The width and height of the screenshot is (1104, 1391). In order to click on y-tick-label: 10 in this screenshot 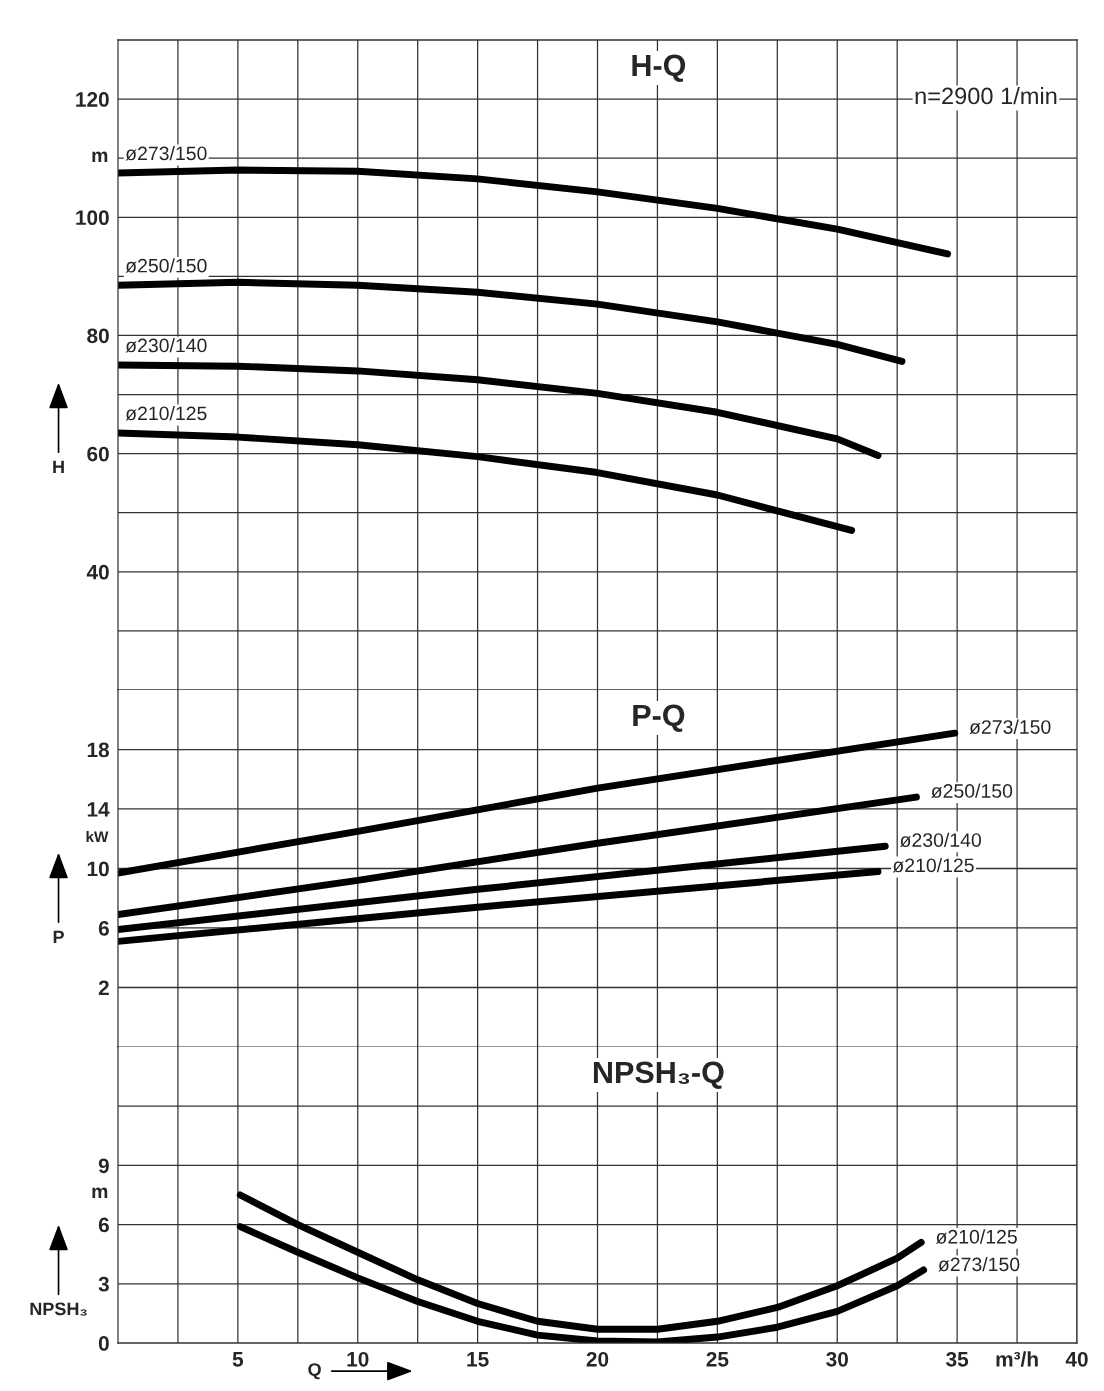, I will do `click(98, 869)`.